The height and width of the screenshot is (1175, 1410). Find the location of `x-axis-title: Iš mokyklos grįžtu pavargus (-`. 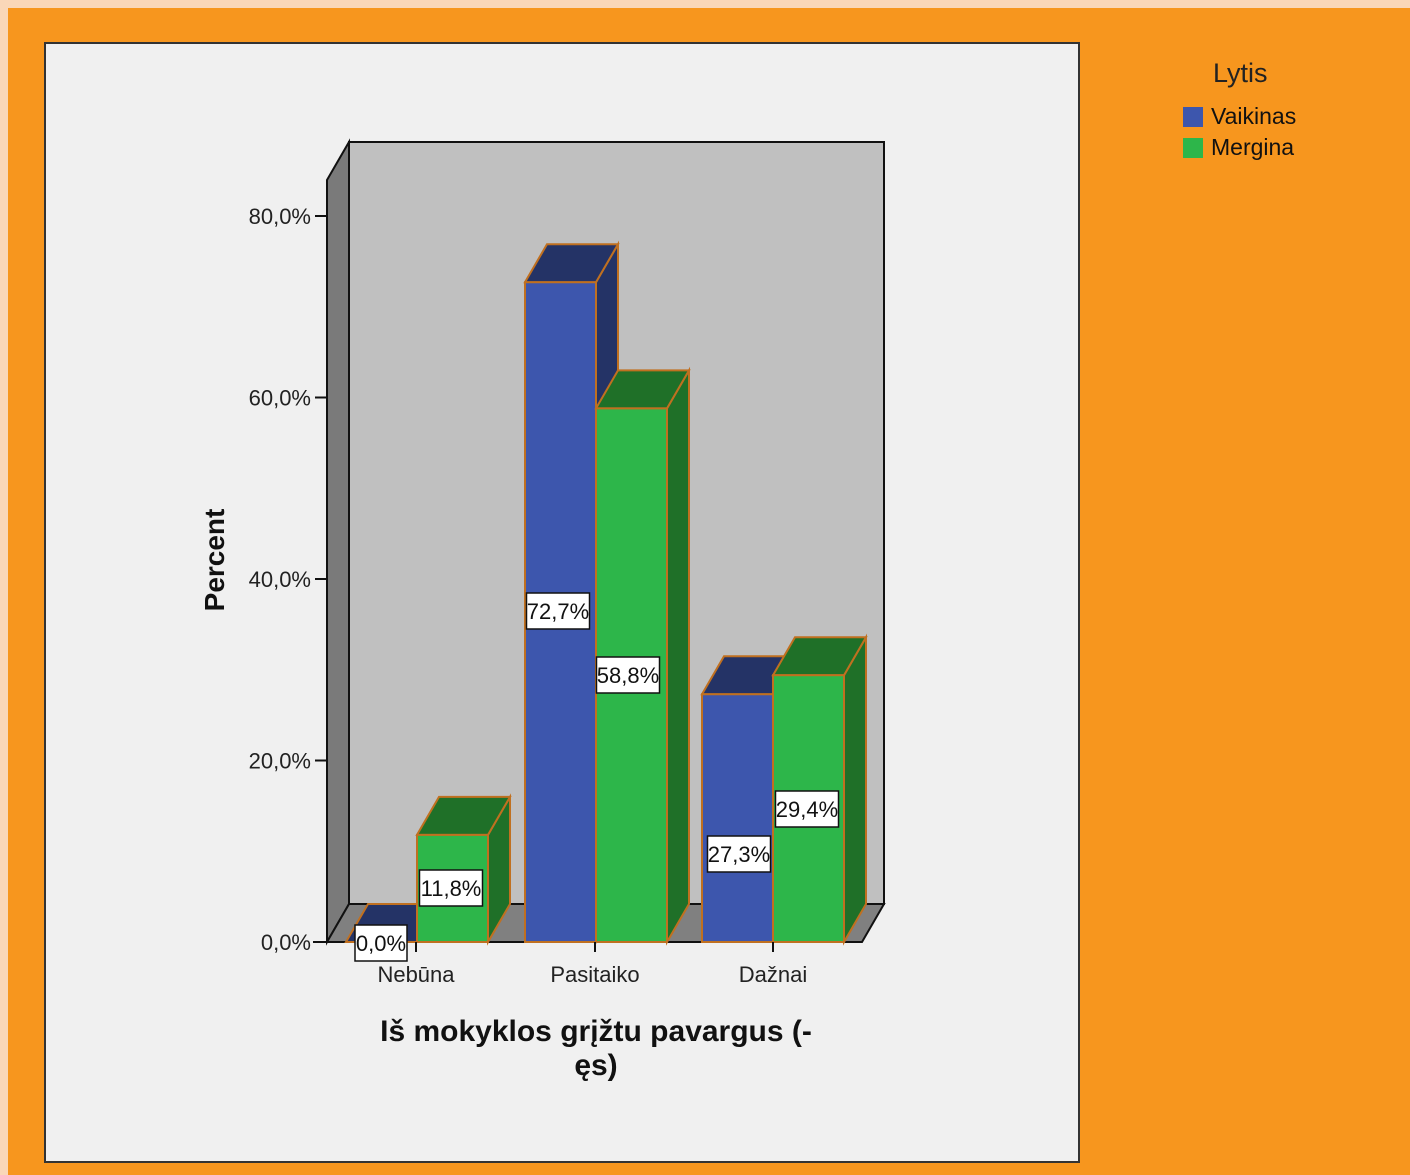

x-axis-title: Iš mokyklos grįžtu pavargus (- is located at coordinates (596, 1031).